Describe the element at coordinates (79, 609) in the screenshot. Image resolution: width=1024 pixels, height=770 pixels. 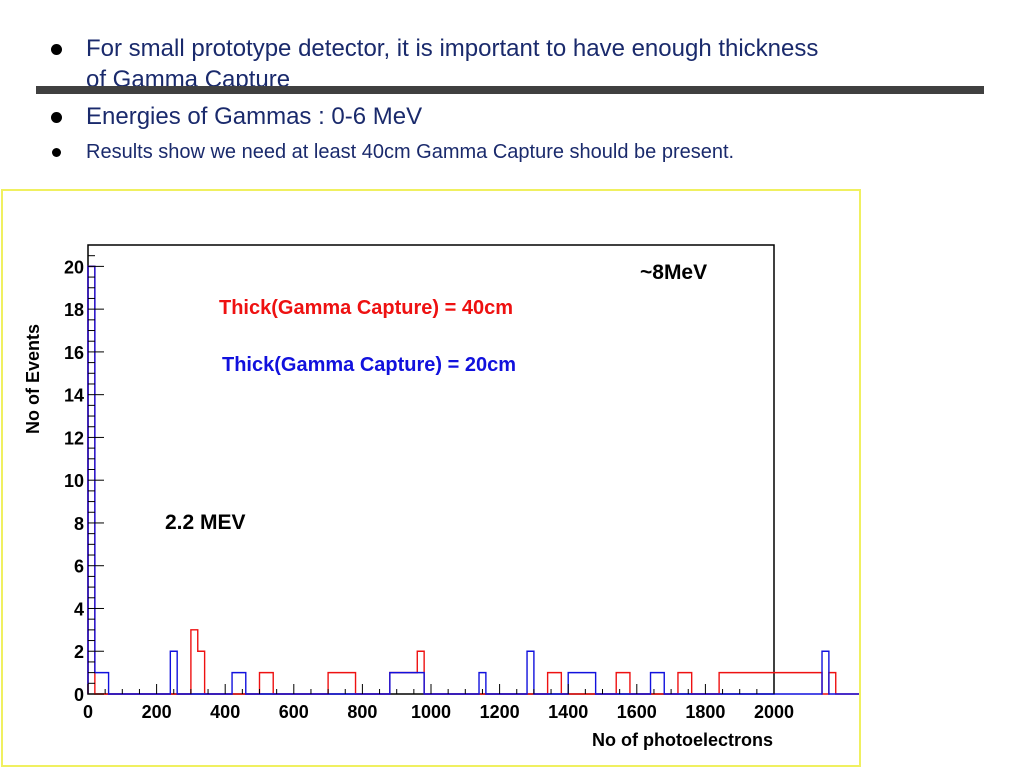
I see `y-tick-label: 4` at that location.